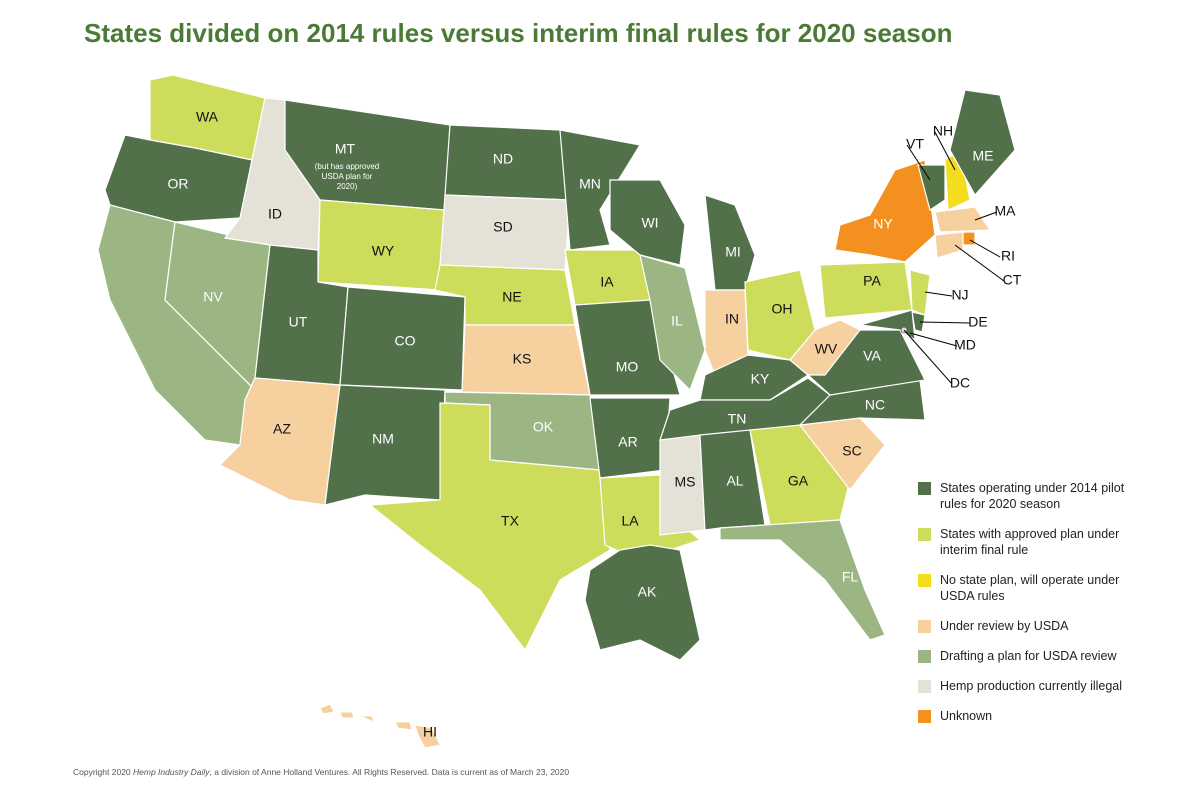  Describe the element at coordinates (965, 345) in the screenshot. I see `state-label: MD` at that location.